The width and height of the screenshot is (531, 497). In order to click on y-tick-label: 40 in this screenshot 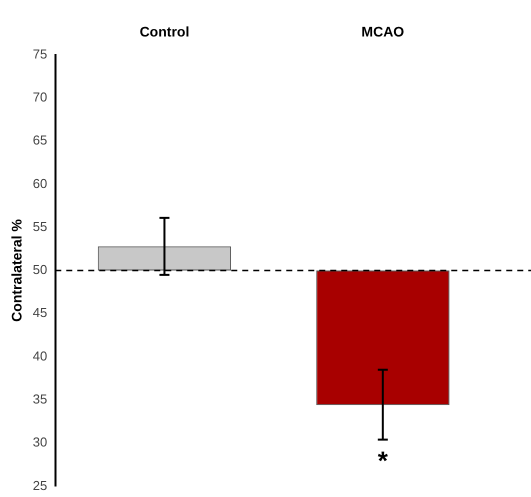, I will do `click(40, 356)`.